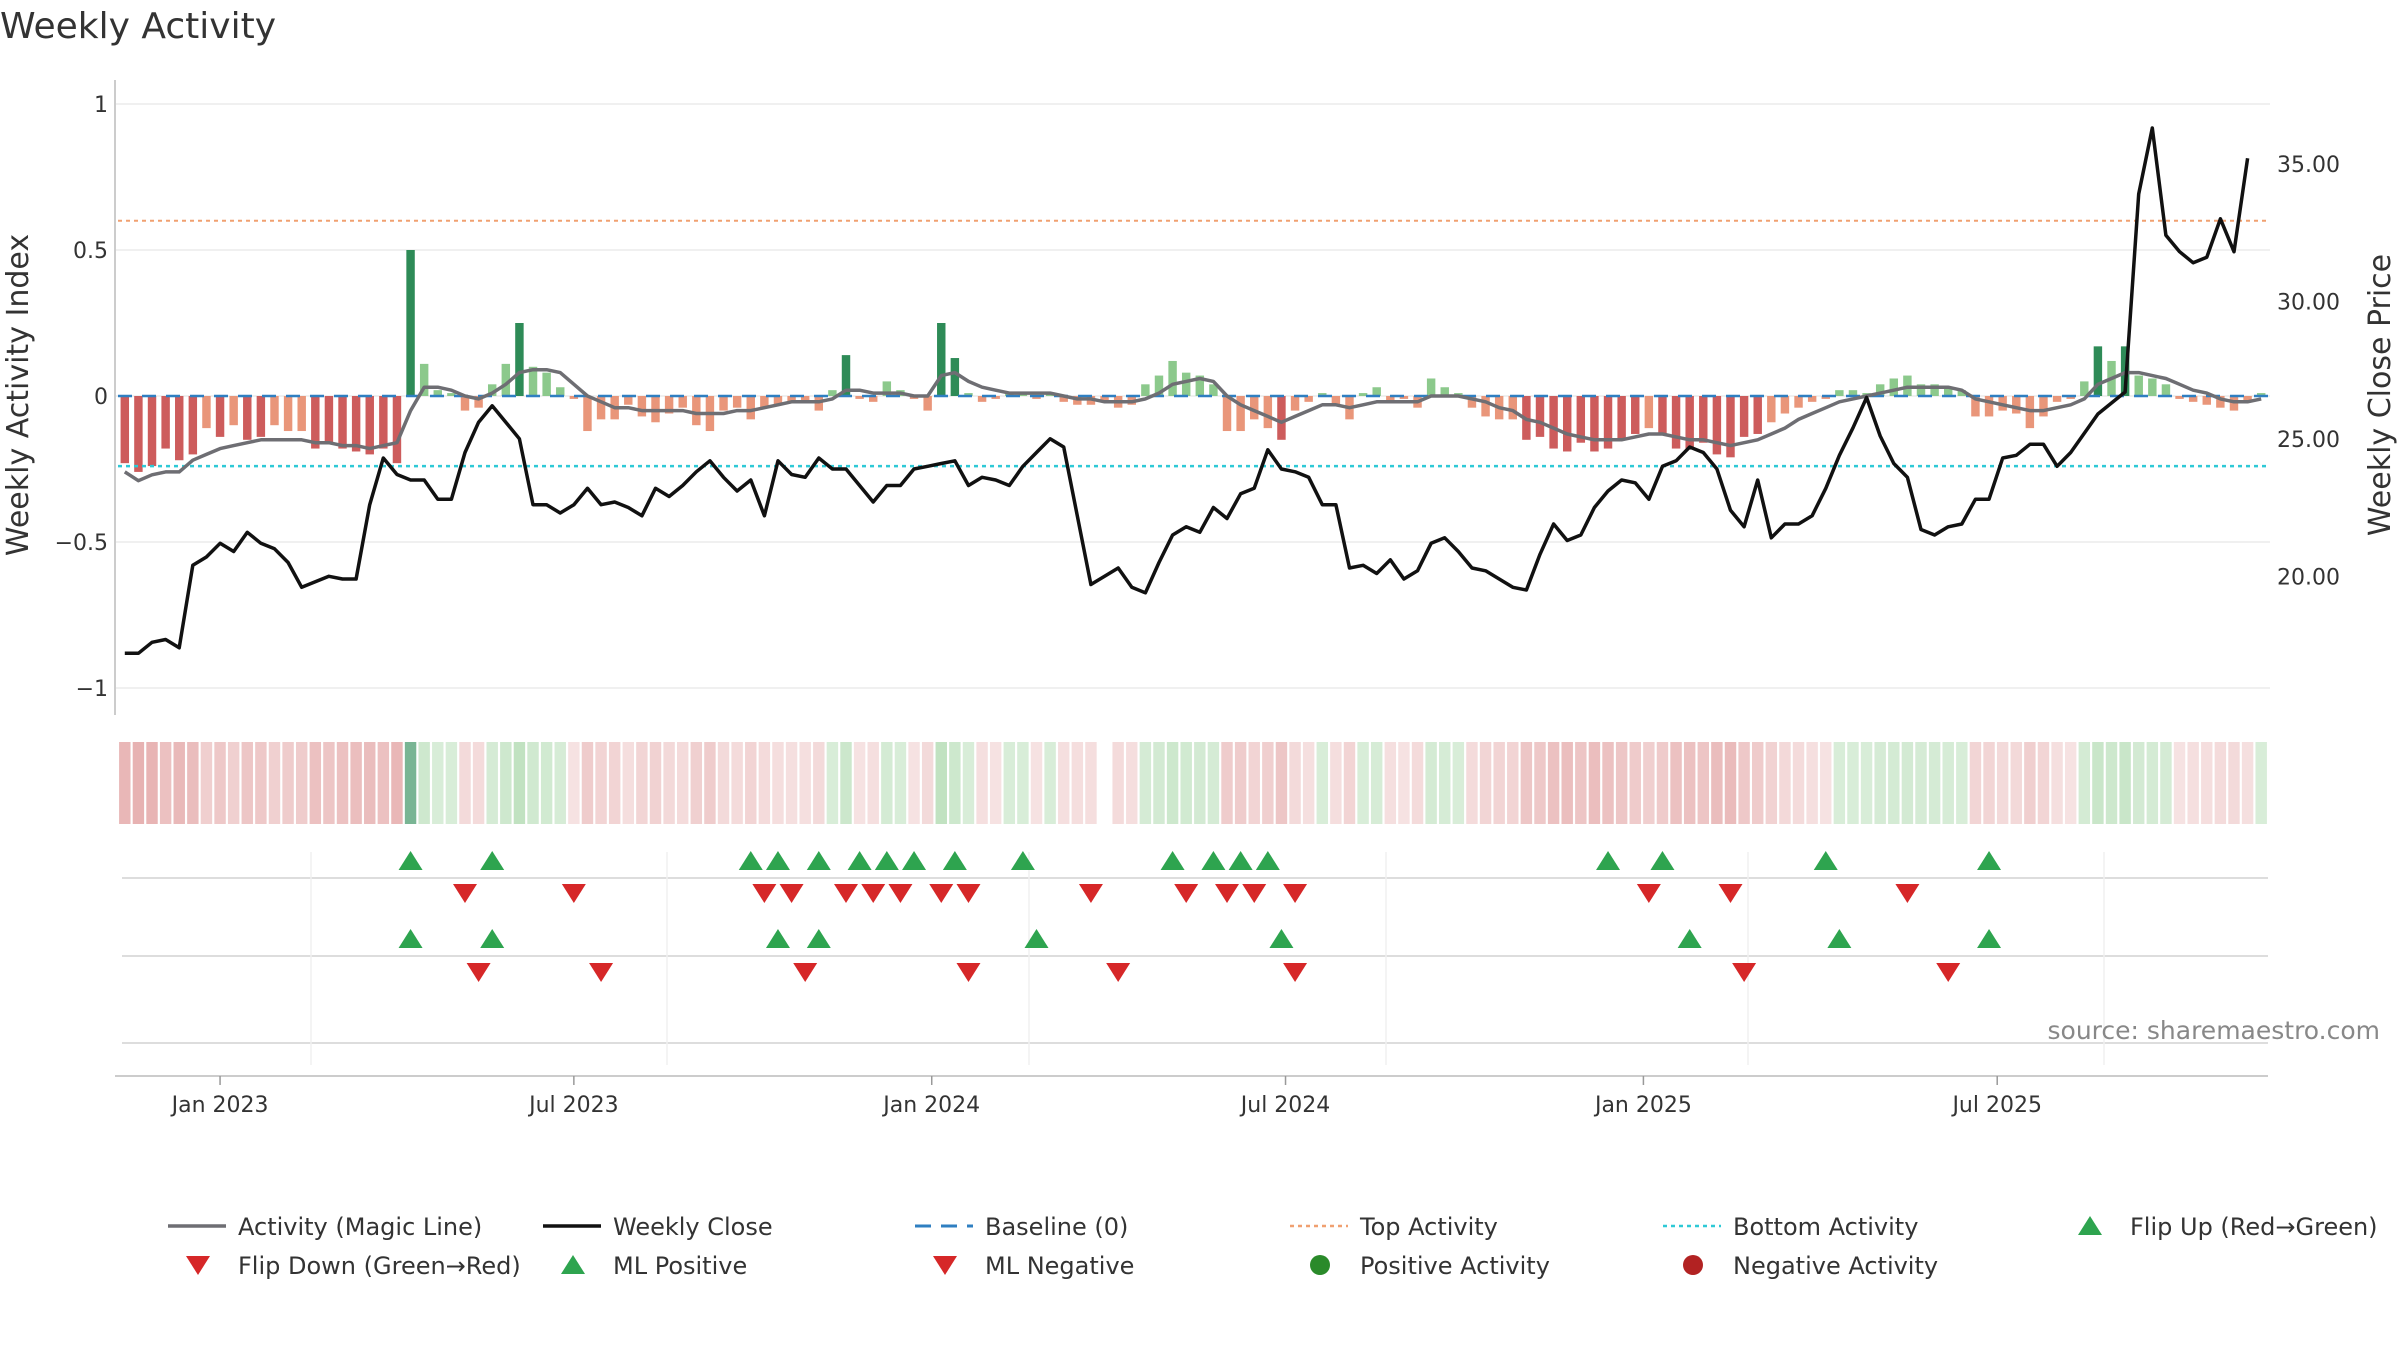 This screenshot has width=2400, height=1350. Describe the element at coordinates (1056, 1227) in the screenshot. I see `legend-label: Baseline (0)` at that location.